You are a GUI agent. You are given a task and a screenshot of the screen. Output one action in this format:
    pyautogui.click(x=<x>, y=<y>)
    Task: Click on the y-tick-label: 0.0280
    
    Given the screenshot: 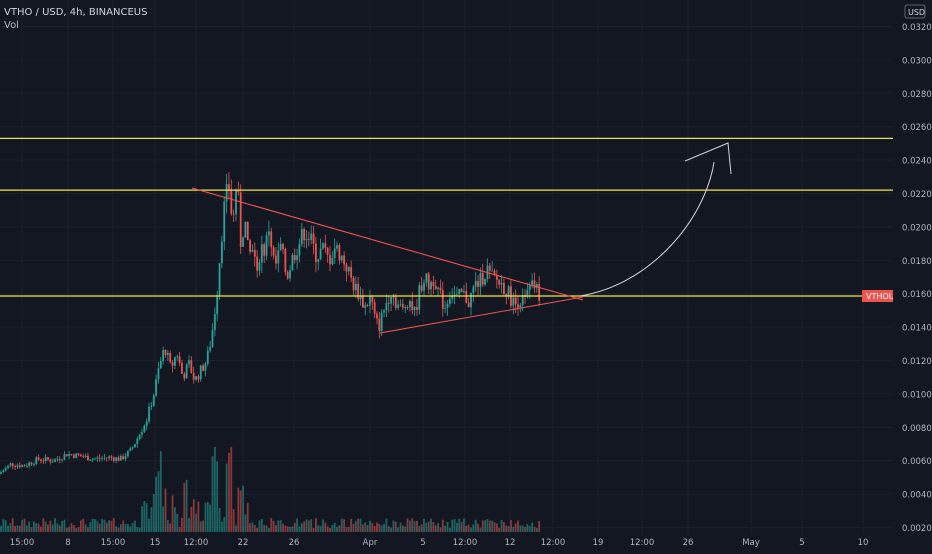 What is the action you would take?
    pyautogui.click(x=917, y=95)
    